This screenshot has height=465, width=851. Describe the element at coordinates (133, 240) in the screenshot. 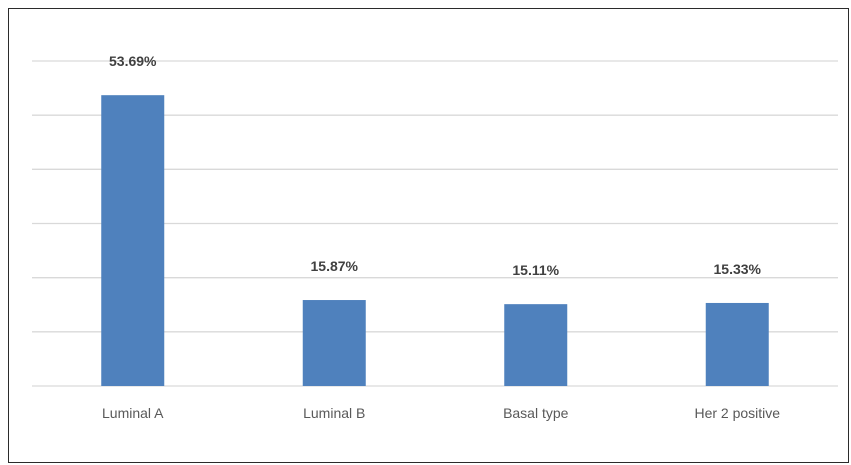

I see `bar-luminal-a` at that location.